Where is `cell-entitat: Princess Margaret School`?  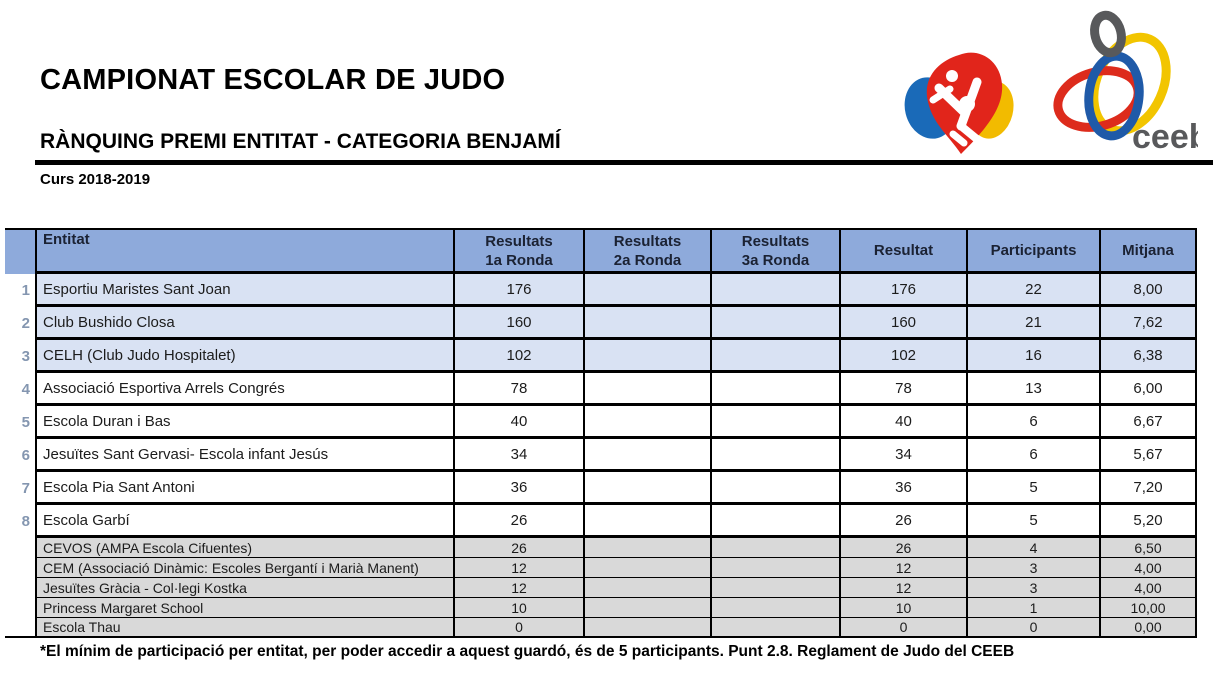
cell-entitat: Princess Margaret School is located at coordinates (245, 608).